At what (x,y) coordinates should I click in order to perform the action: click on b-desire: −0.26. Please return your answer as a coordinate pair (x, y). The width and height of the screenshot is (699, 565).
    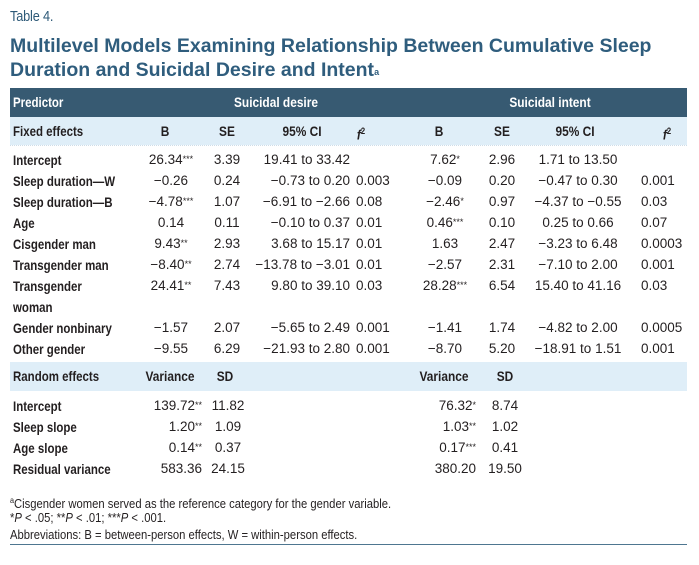
    Looking at the image, I should click on (171, 181).